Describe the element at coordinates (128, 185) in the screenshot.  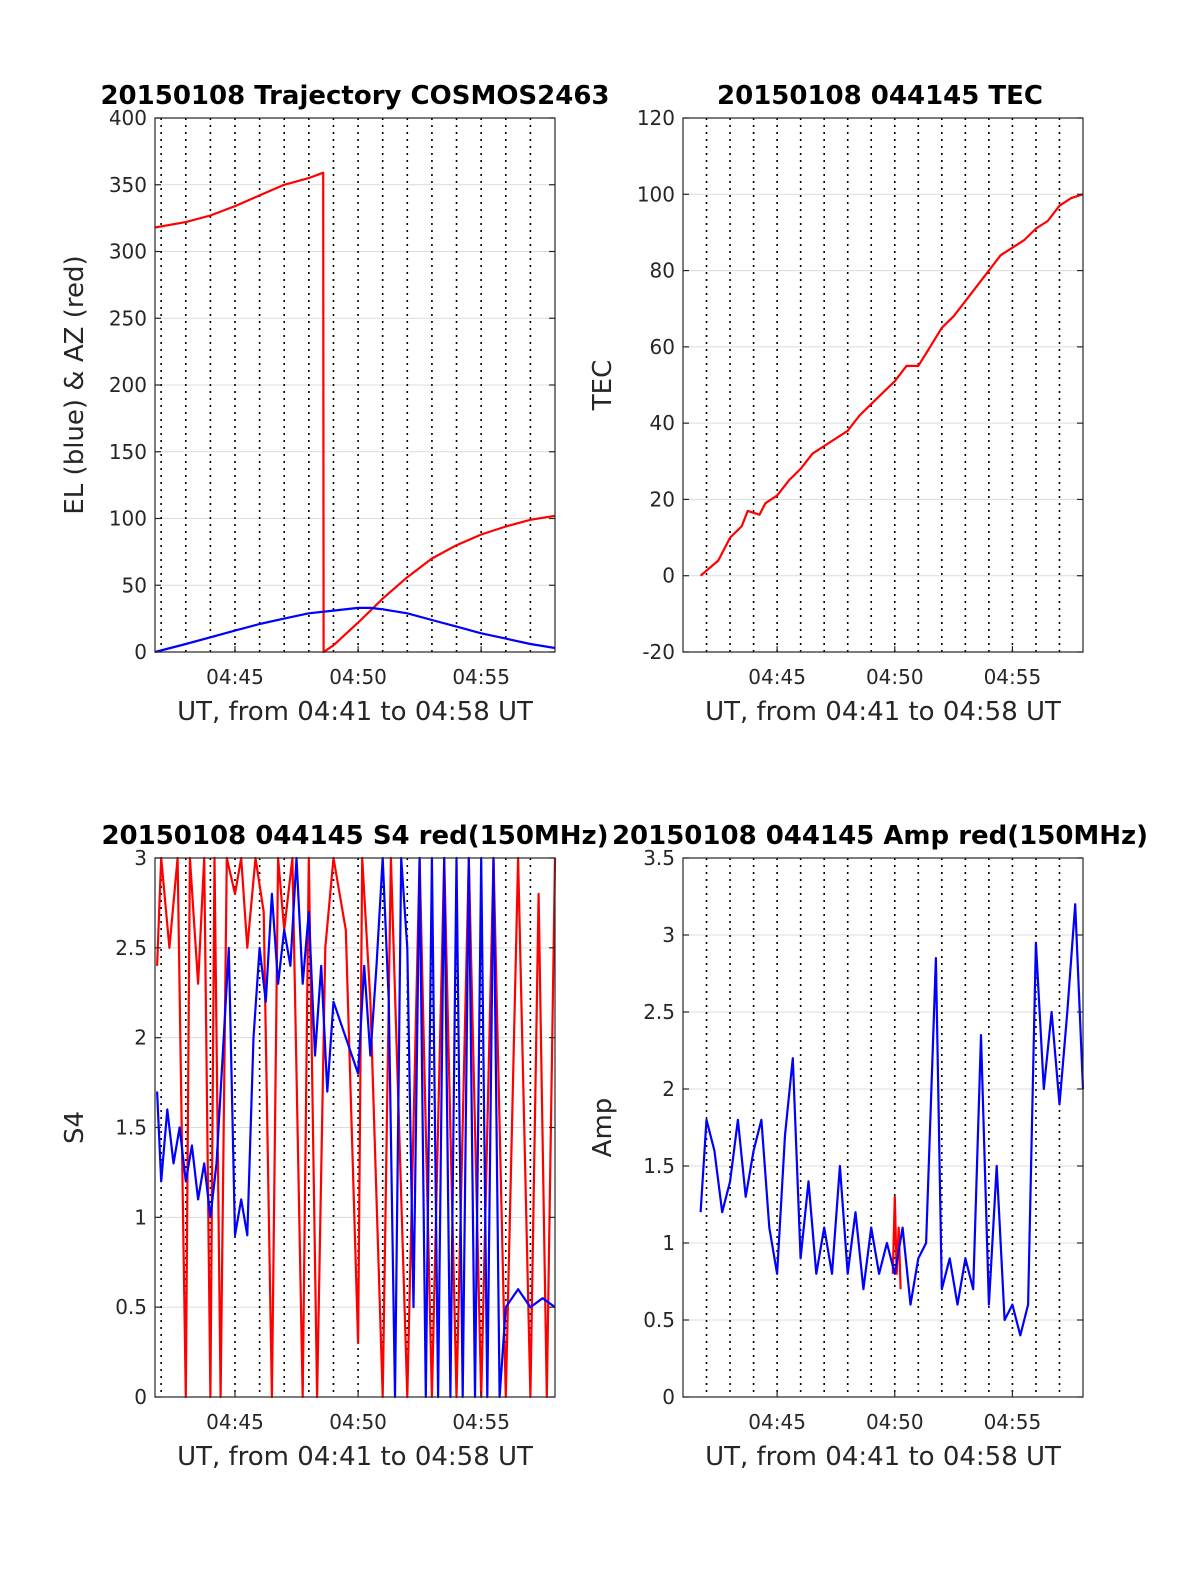
I see `y-tick-label: 350` at that location.